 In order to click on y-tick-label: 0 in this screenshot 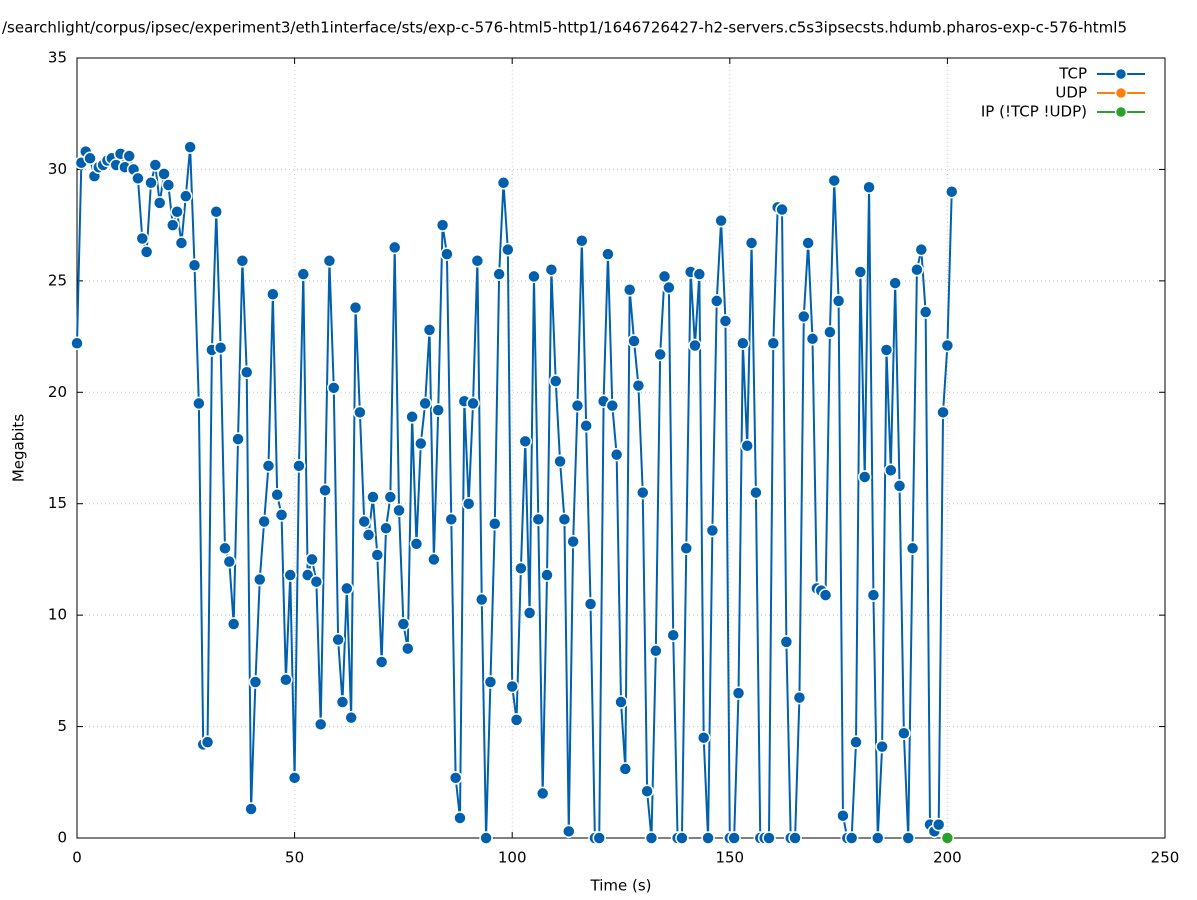, I will do `click(62, 838)`.